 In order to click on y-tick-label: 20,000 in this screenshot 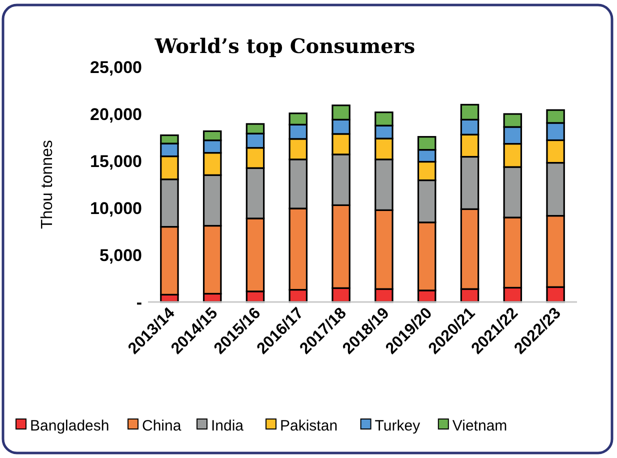, I will do `click(116, 114)`.